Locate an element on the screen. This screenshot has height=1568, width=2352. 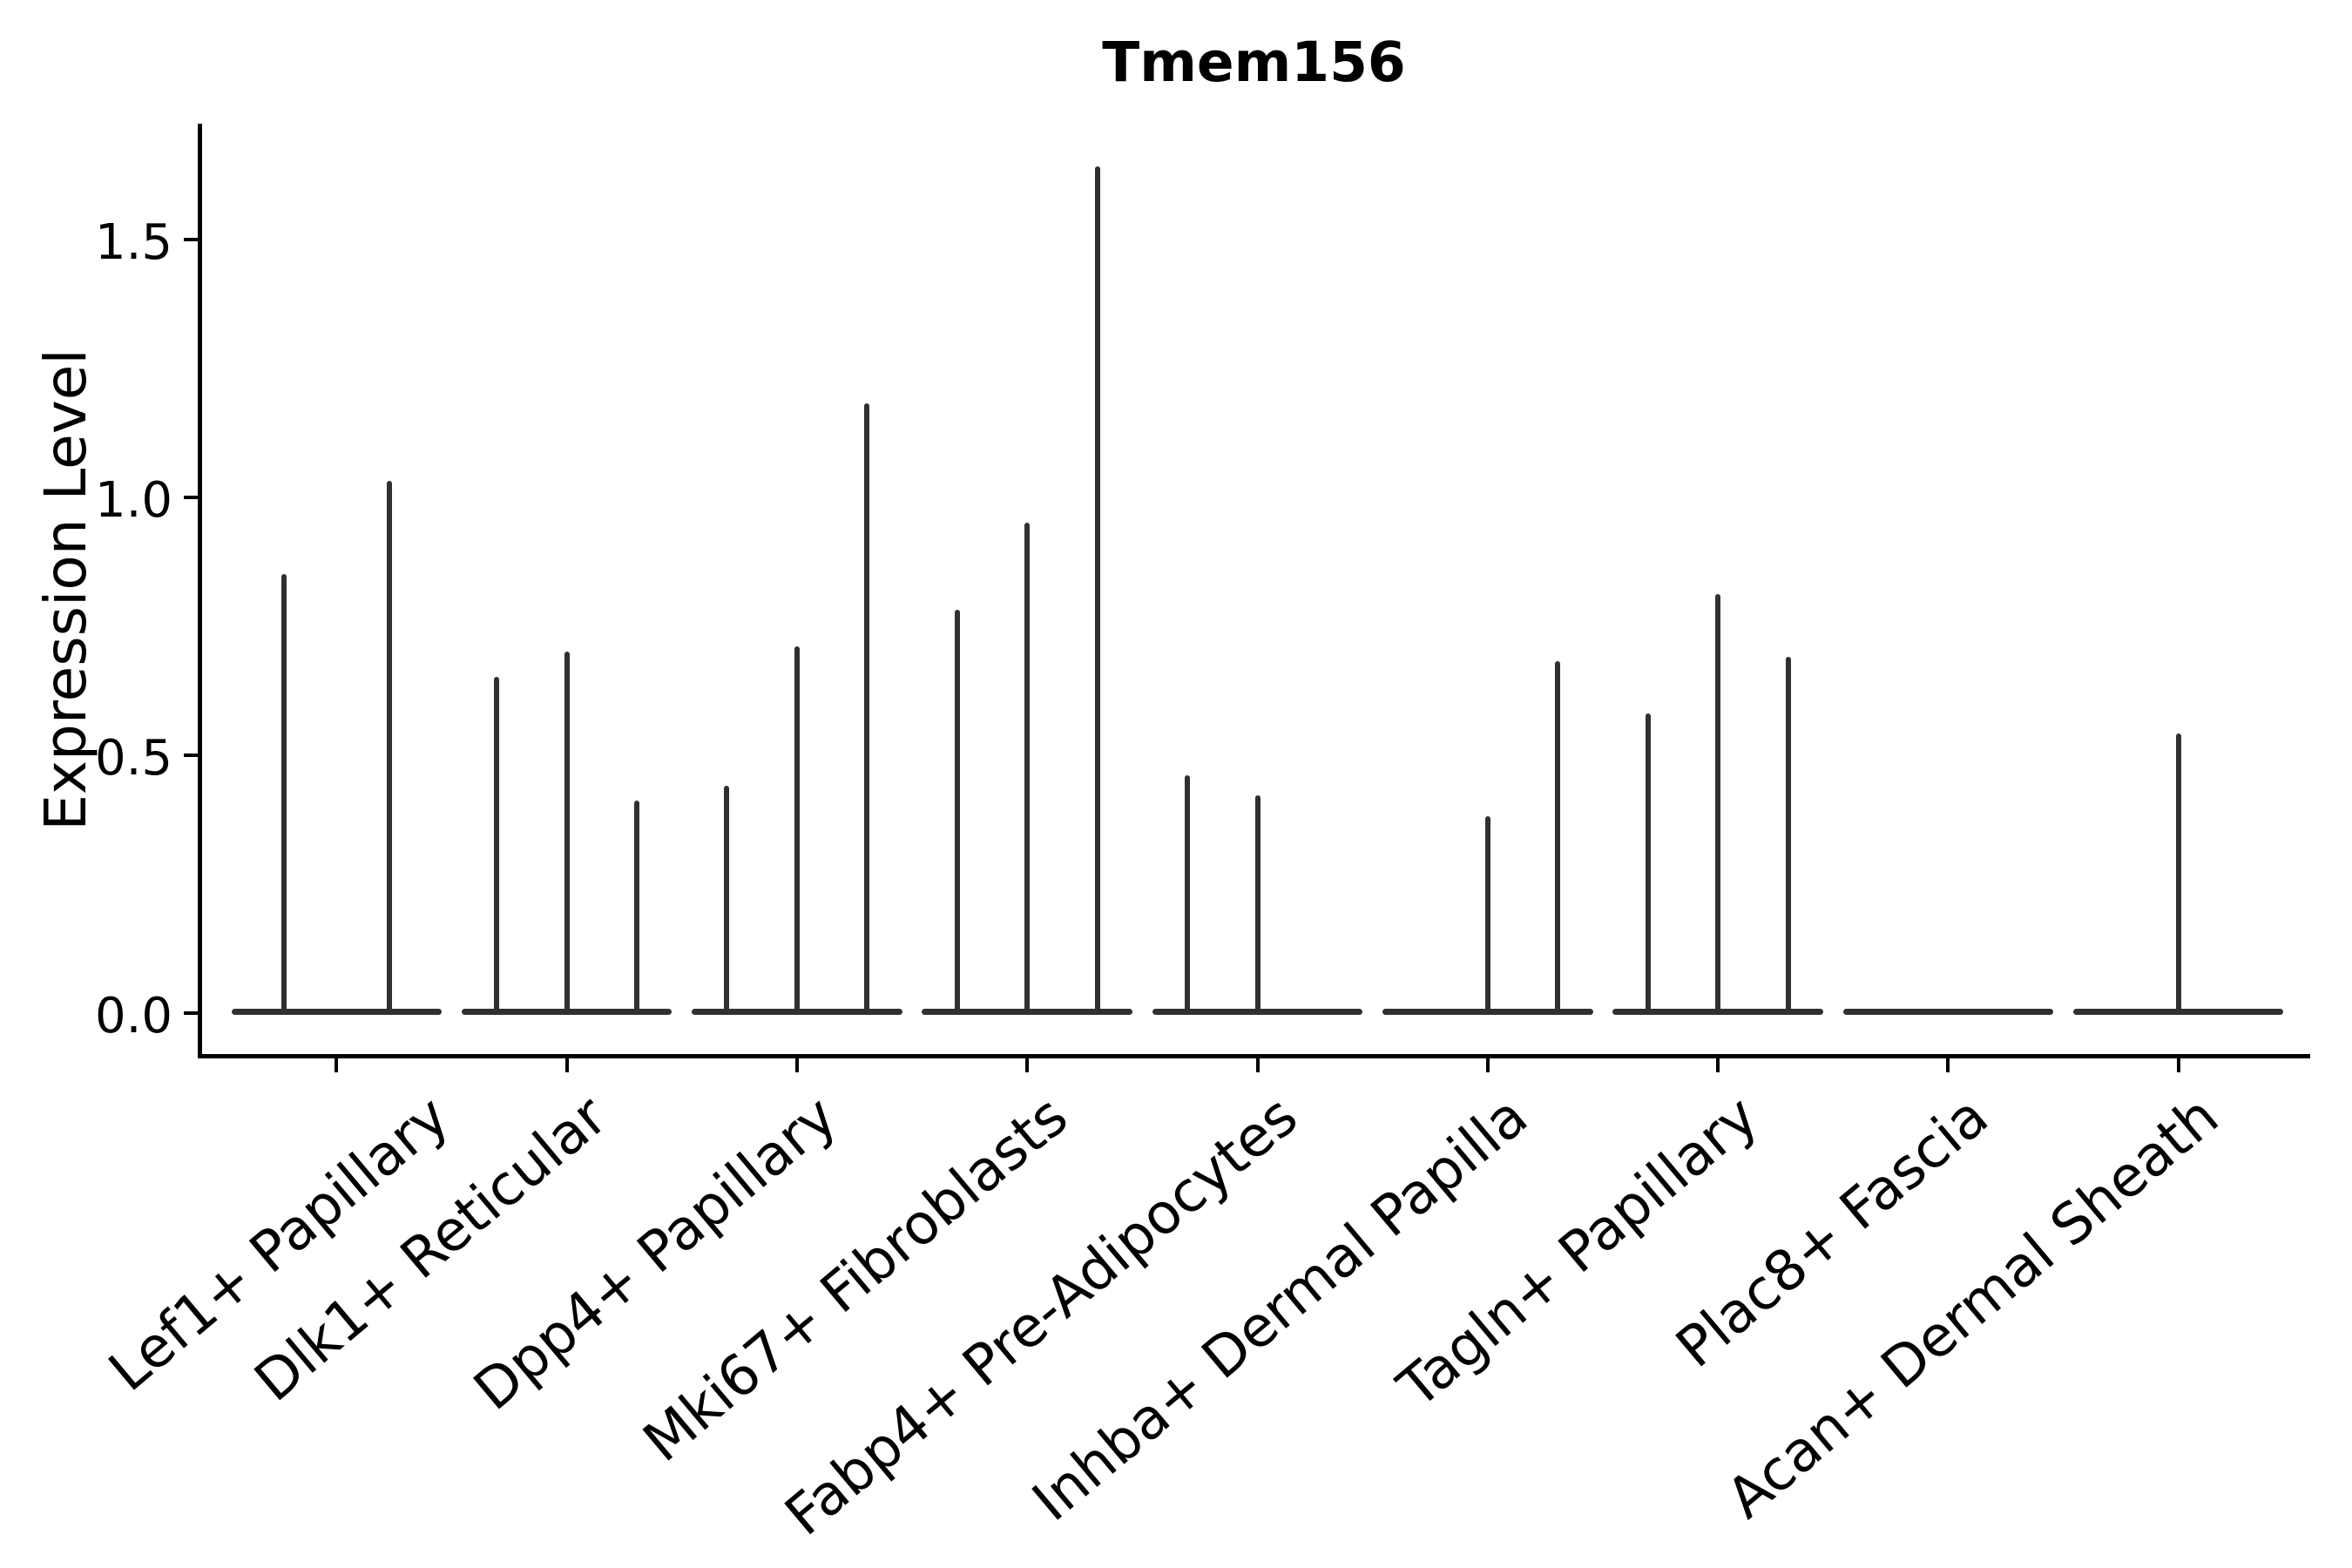
x-axis-spine is located at coordinates (1254, 1056).